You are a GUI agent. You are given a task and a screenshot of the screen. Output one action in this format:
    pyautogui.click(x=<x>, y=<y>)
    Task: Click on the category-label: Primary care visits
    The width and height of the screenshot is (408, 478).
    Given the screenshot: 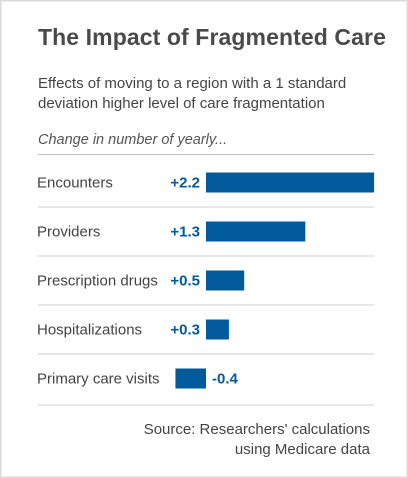 What is the action you would take?
    pyautogui.click(x=98, y=379)
    